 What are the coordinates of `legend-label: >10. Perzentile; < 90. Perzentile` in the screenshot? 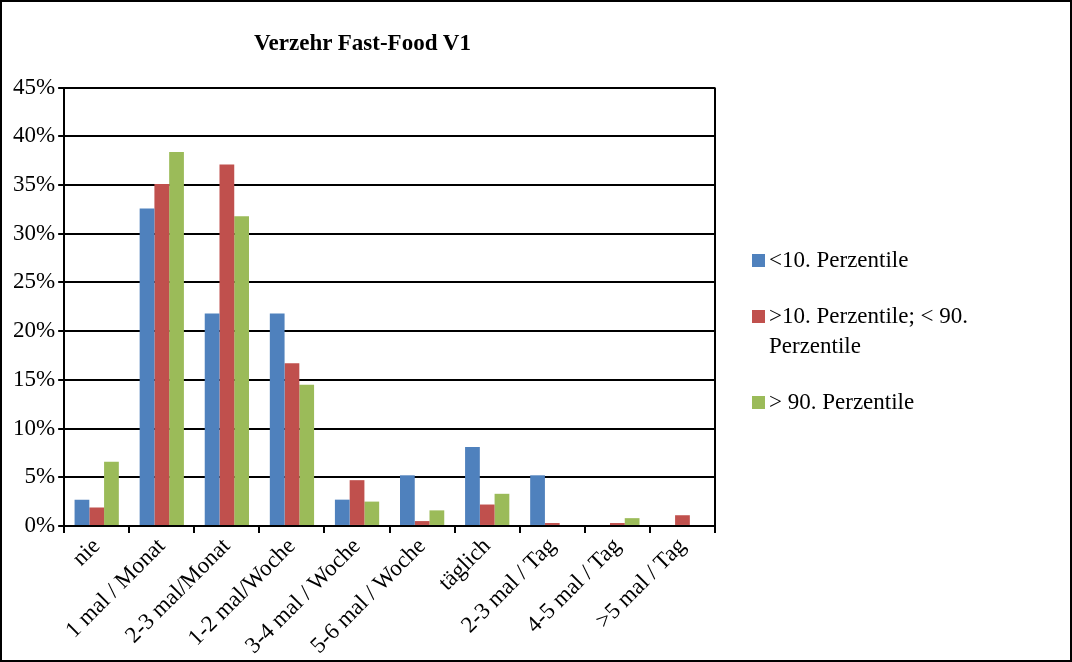 It's located at (869, 331).